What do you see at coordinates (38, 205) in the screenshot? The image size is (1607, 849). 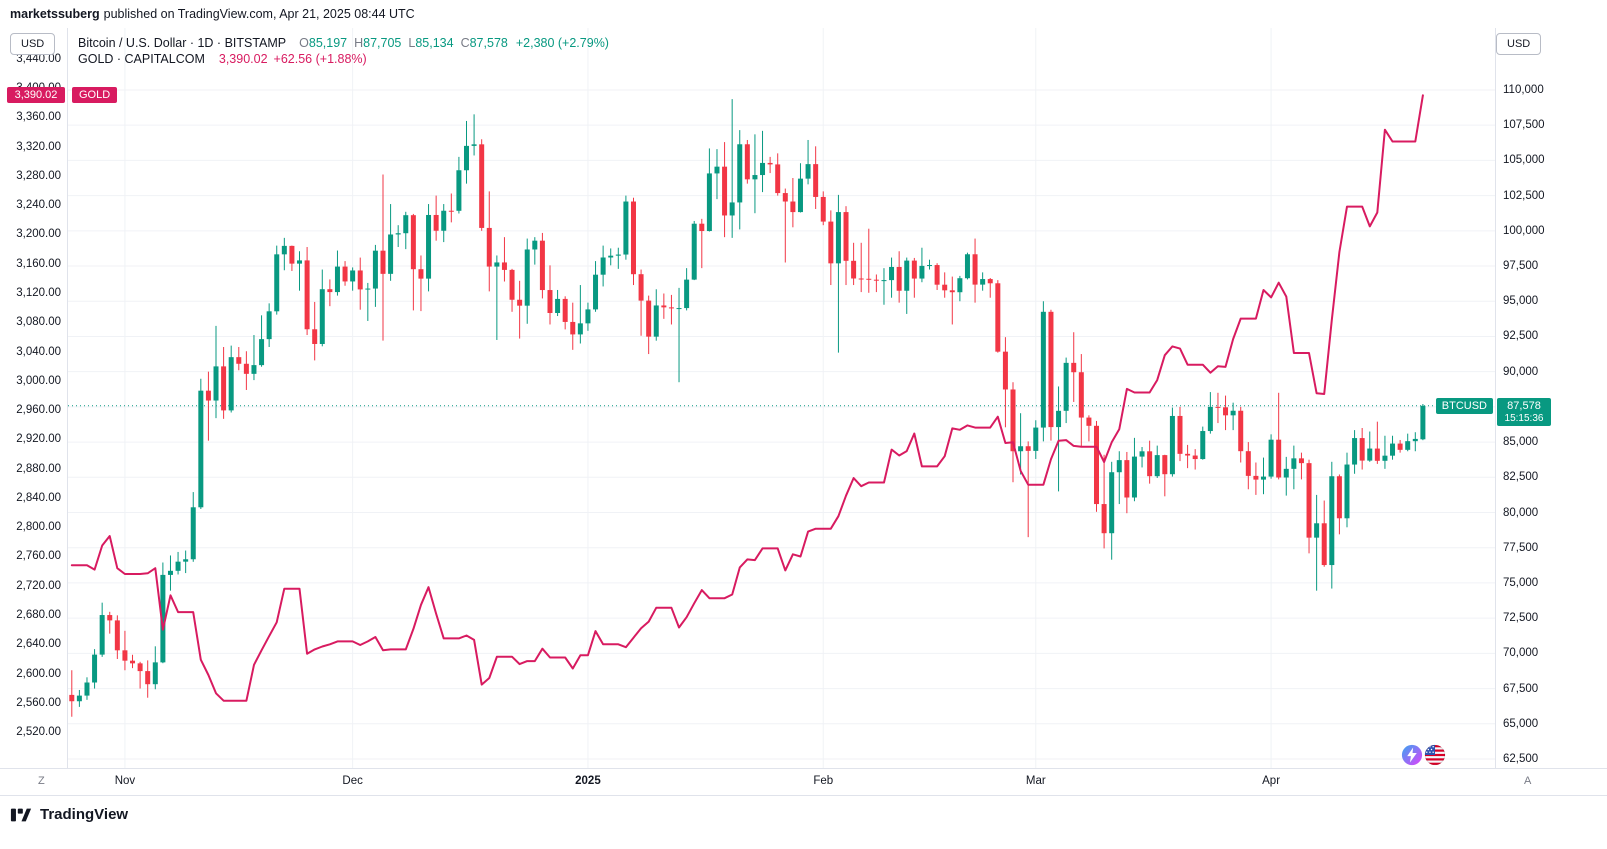 I see `left-axis-tick-label: 3,240.00` at bounding box center [38, 205].